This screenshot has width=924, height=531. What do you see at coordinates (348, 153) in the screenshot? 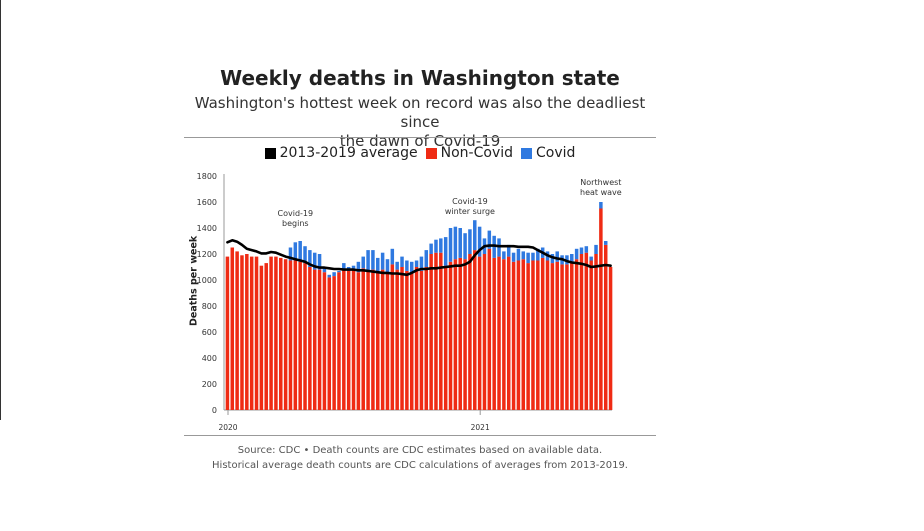
I see `legend-label-average: 2013-2019 average` at bounding box center [348, 153].